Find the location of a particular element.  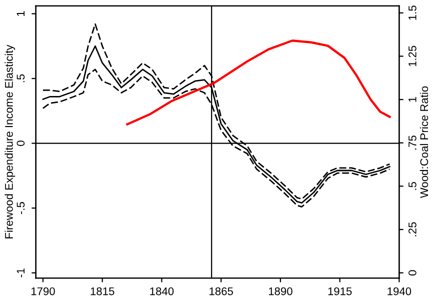

y-tick-label: -.5 is located at coordinates (20, 208).